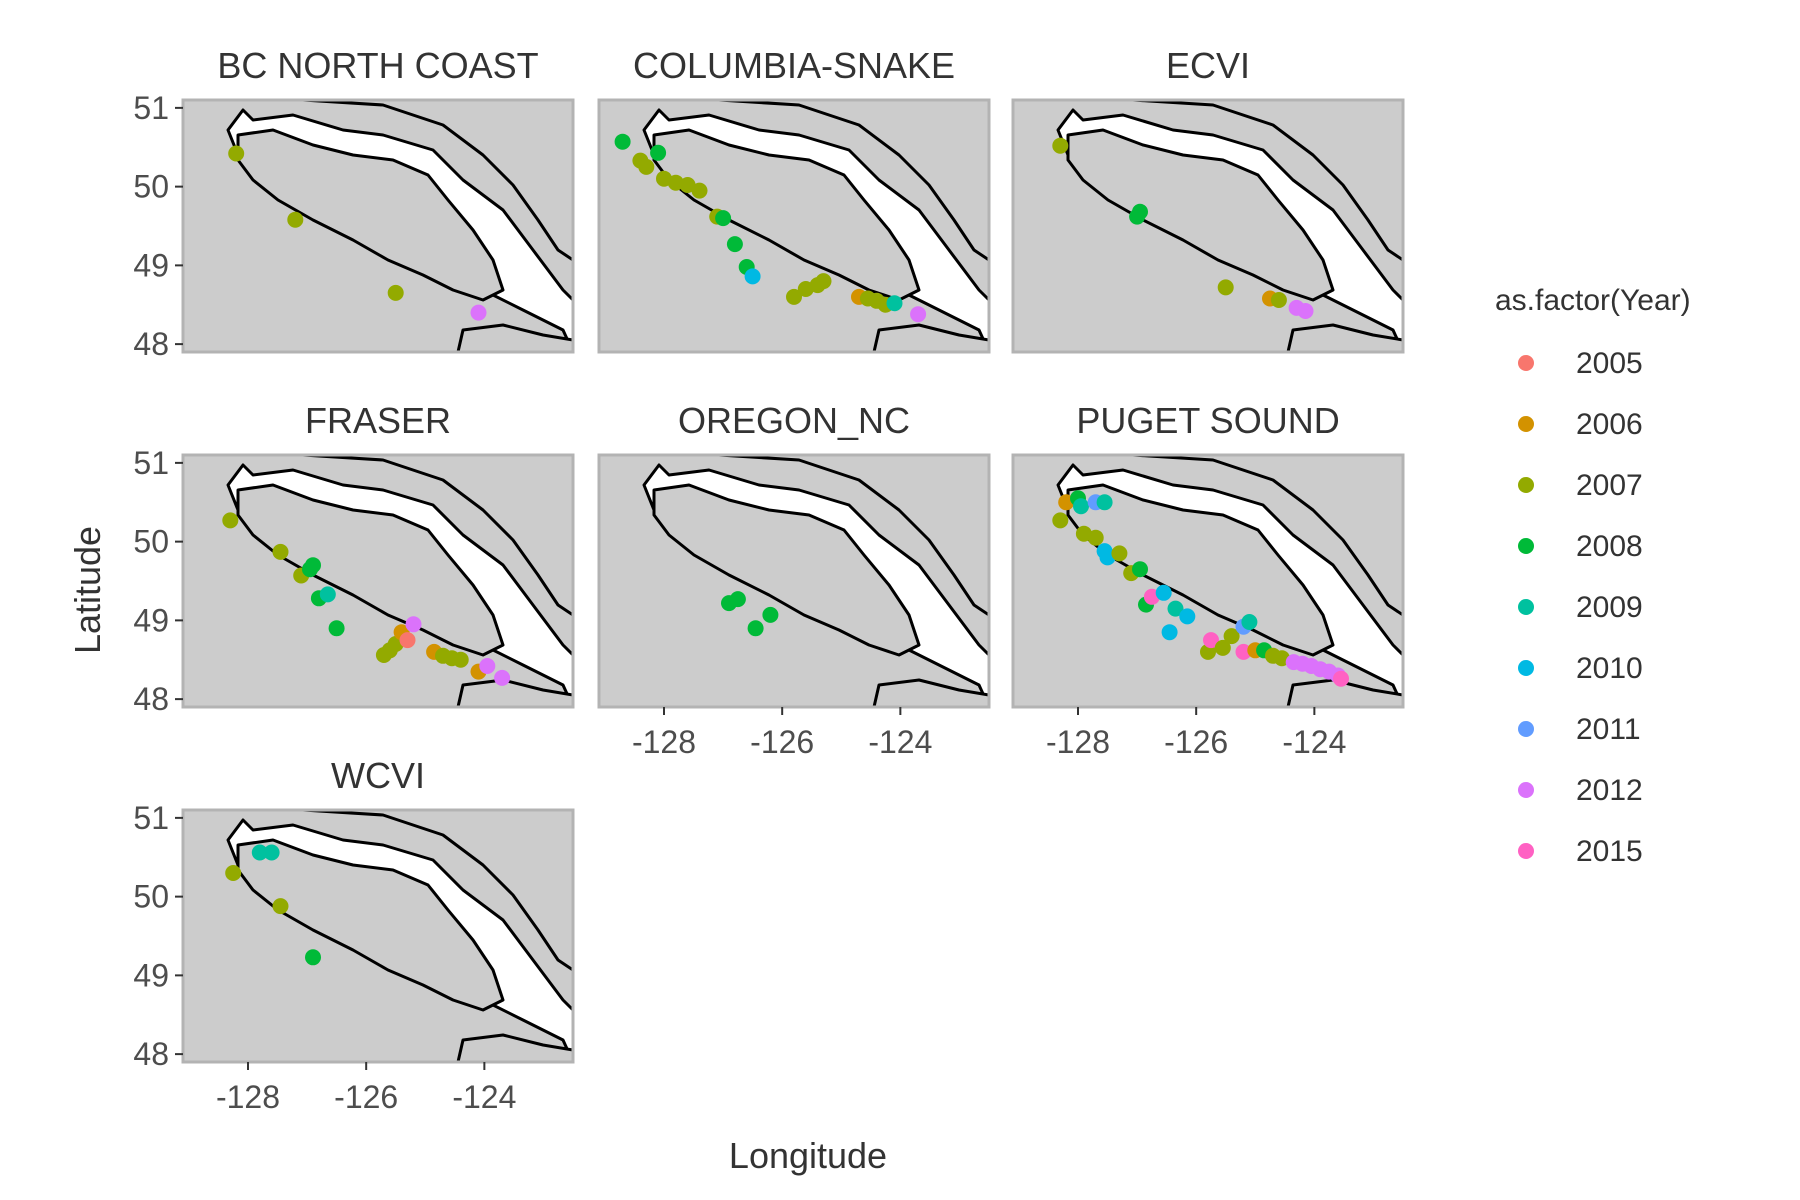 Image resolution: width=1800 pixels, height=1200 pixels. I want to click on legend-label: 2006, so click(1609, 424).